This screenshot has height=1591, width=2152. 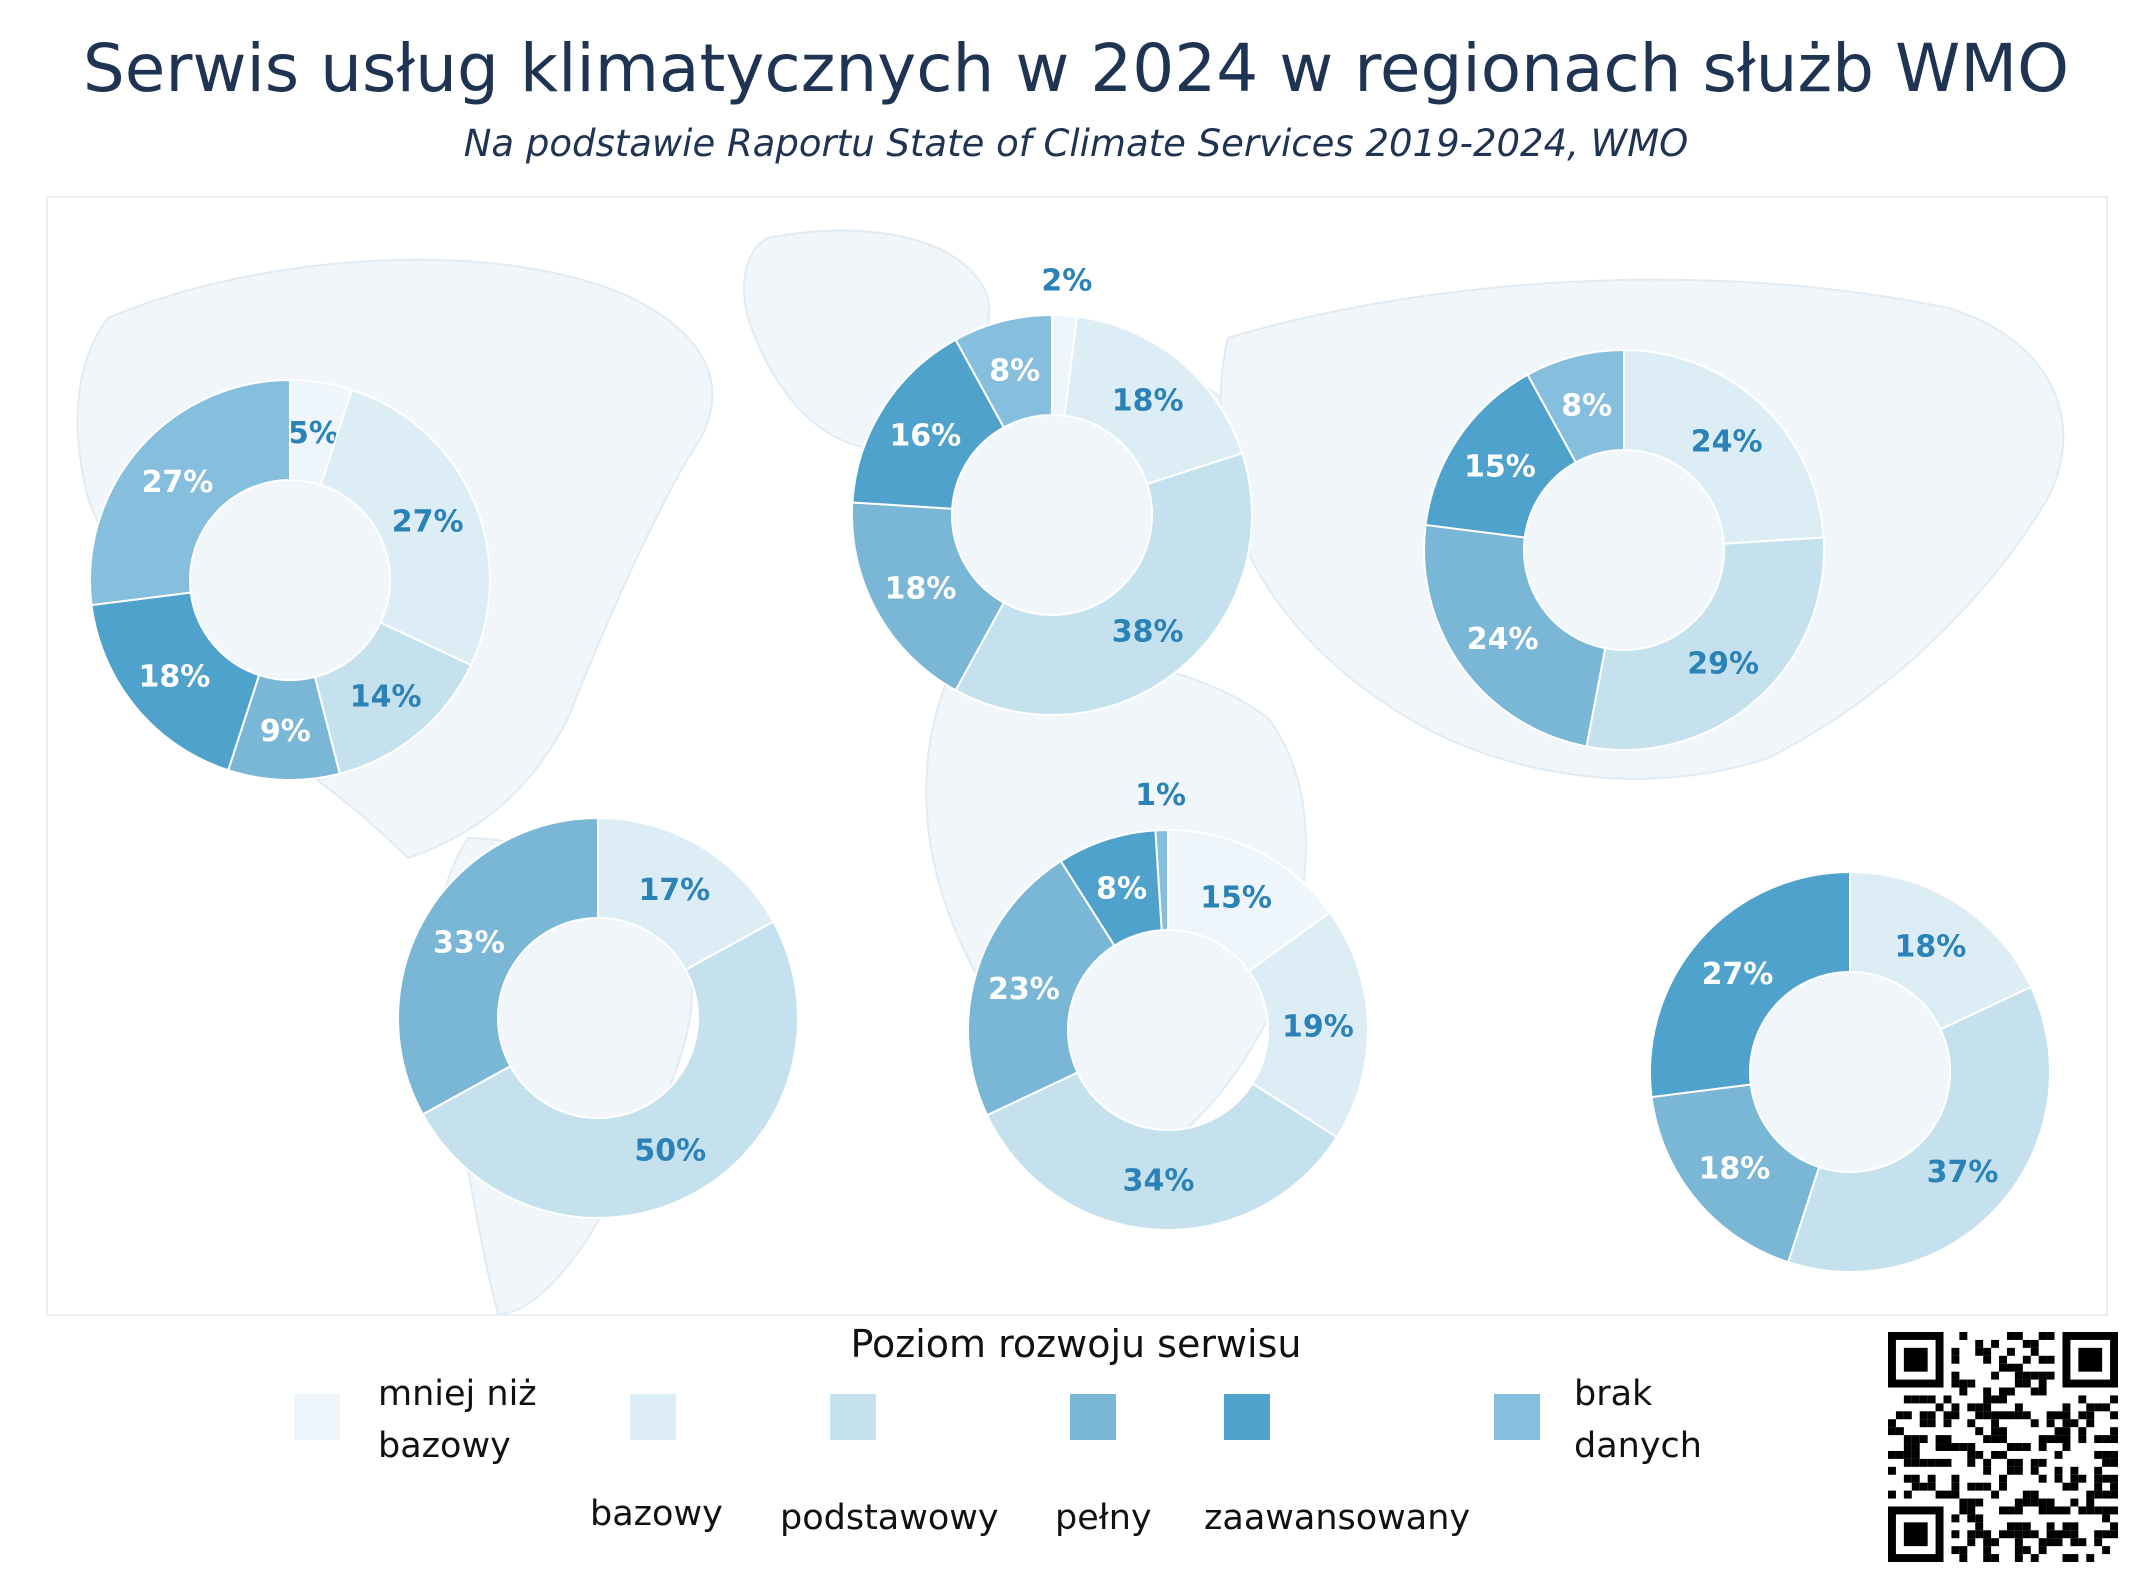 What do you see at coordinates (285, 731) in the screenshot?
I see `donut-label-north-america-3: 9%` at bounding box center [285, 731].